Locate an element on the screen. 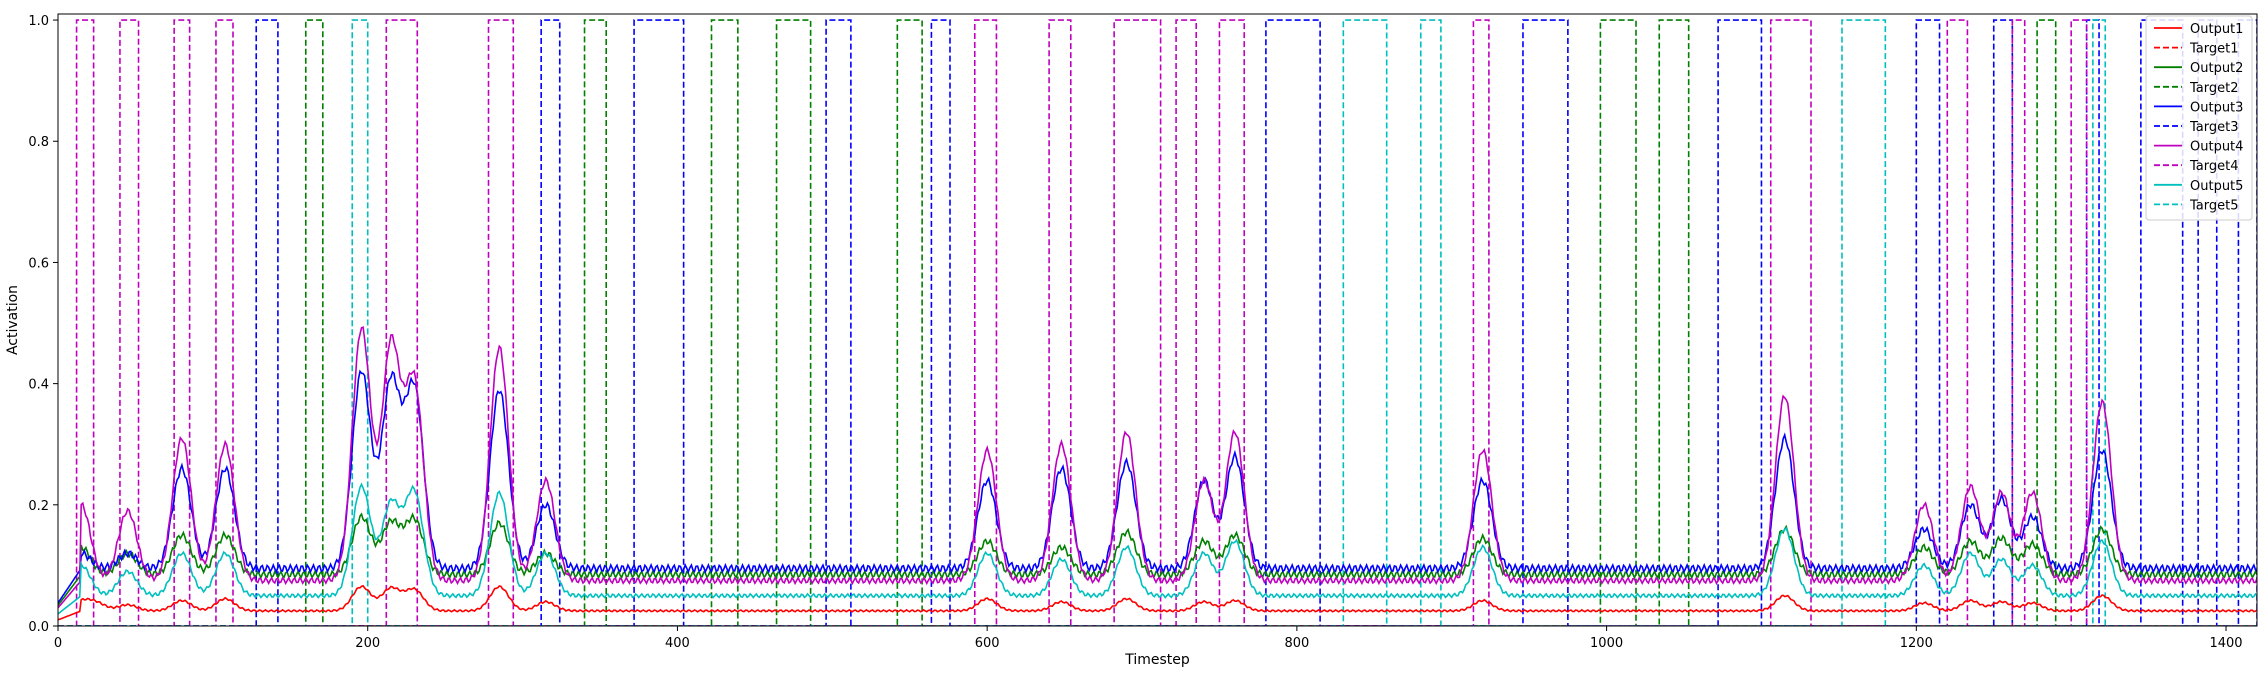 The height and width of the screenshot is (675, 2267). y-axis: 0.0 0.2 0.4 0.6 0.8 1.0 is located at coordinates (43, 324).